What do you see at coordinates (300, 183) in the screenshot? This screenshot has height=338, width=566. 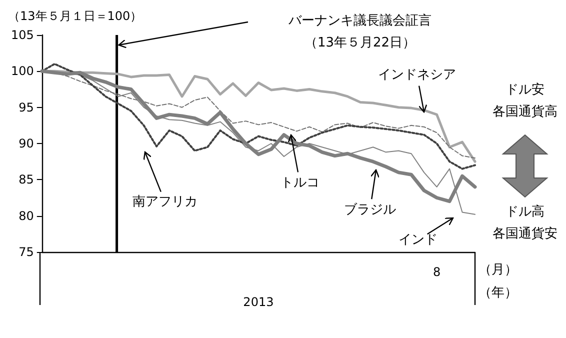 I see `annotation: トルコ` at bounding box center [300, 183].